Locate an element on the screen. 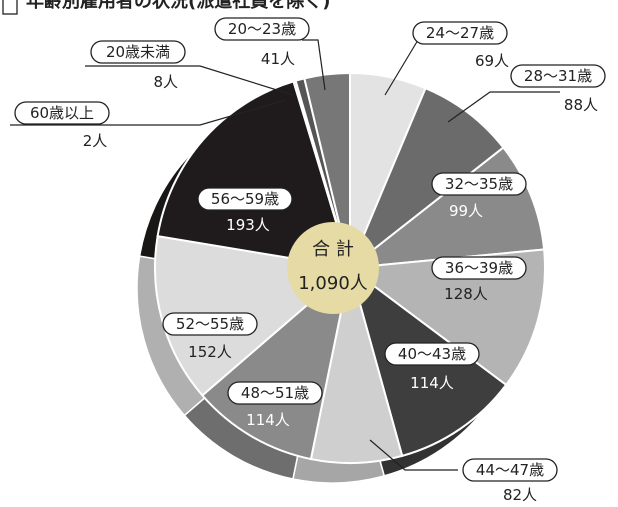  slice-value: 193人 is located at coordinates (248, 225).